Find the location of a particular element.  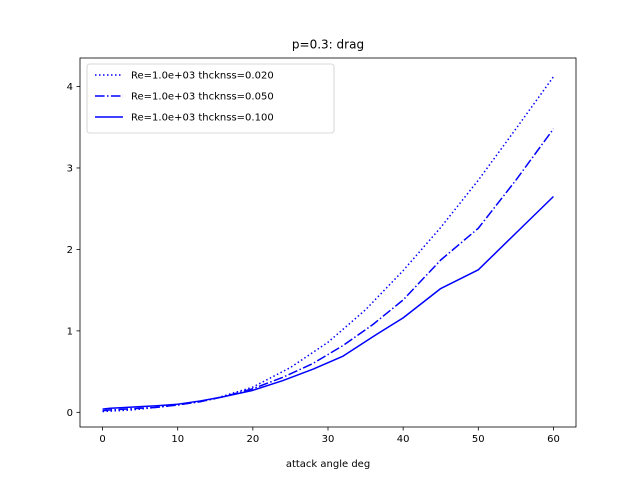

x-tick-label: 50 is located at coordinates (478, 439).